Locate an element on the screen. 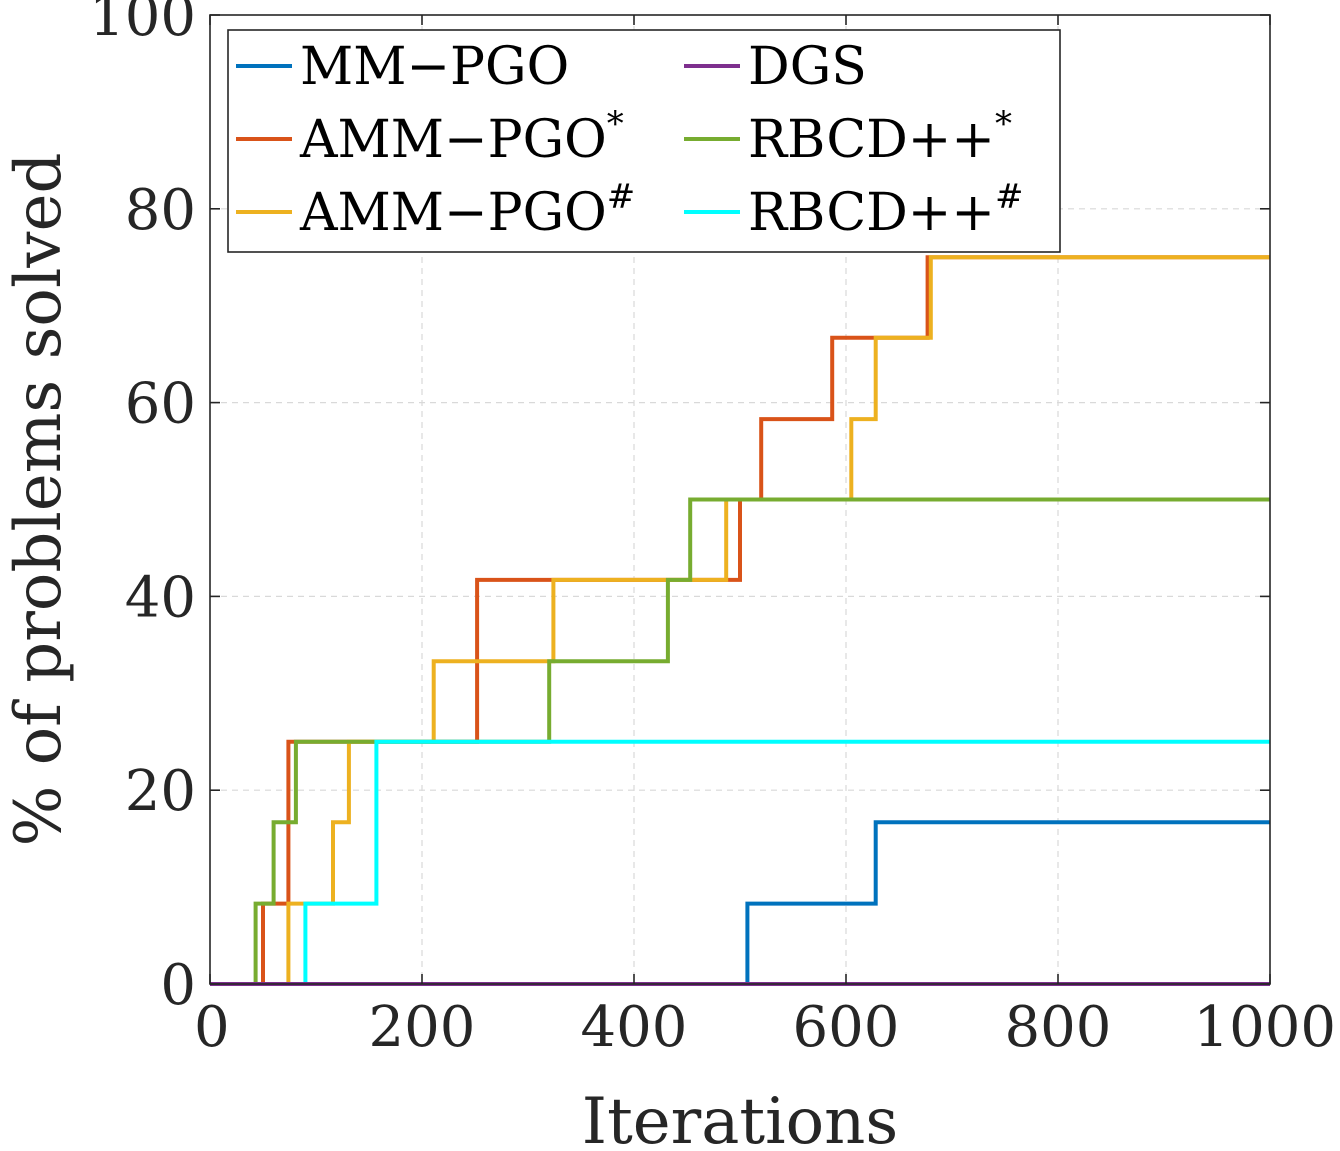 The image size is (1340, 1151). x-tick-label: 800 is located at coordinates (1058, 1027).